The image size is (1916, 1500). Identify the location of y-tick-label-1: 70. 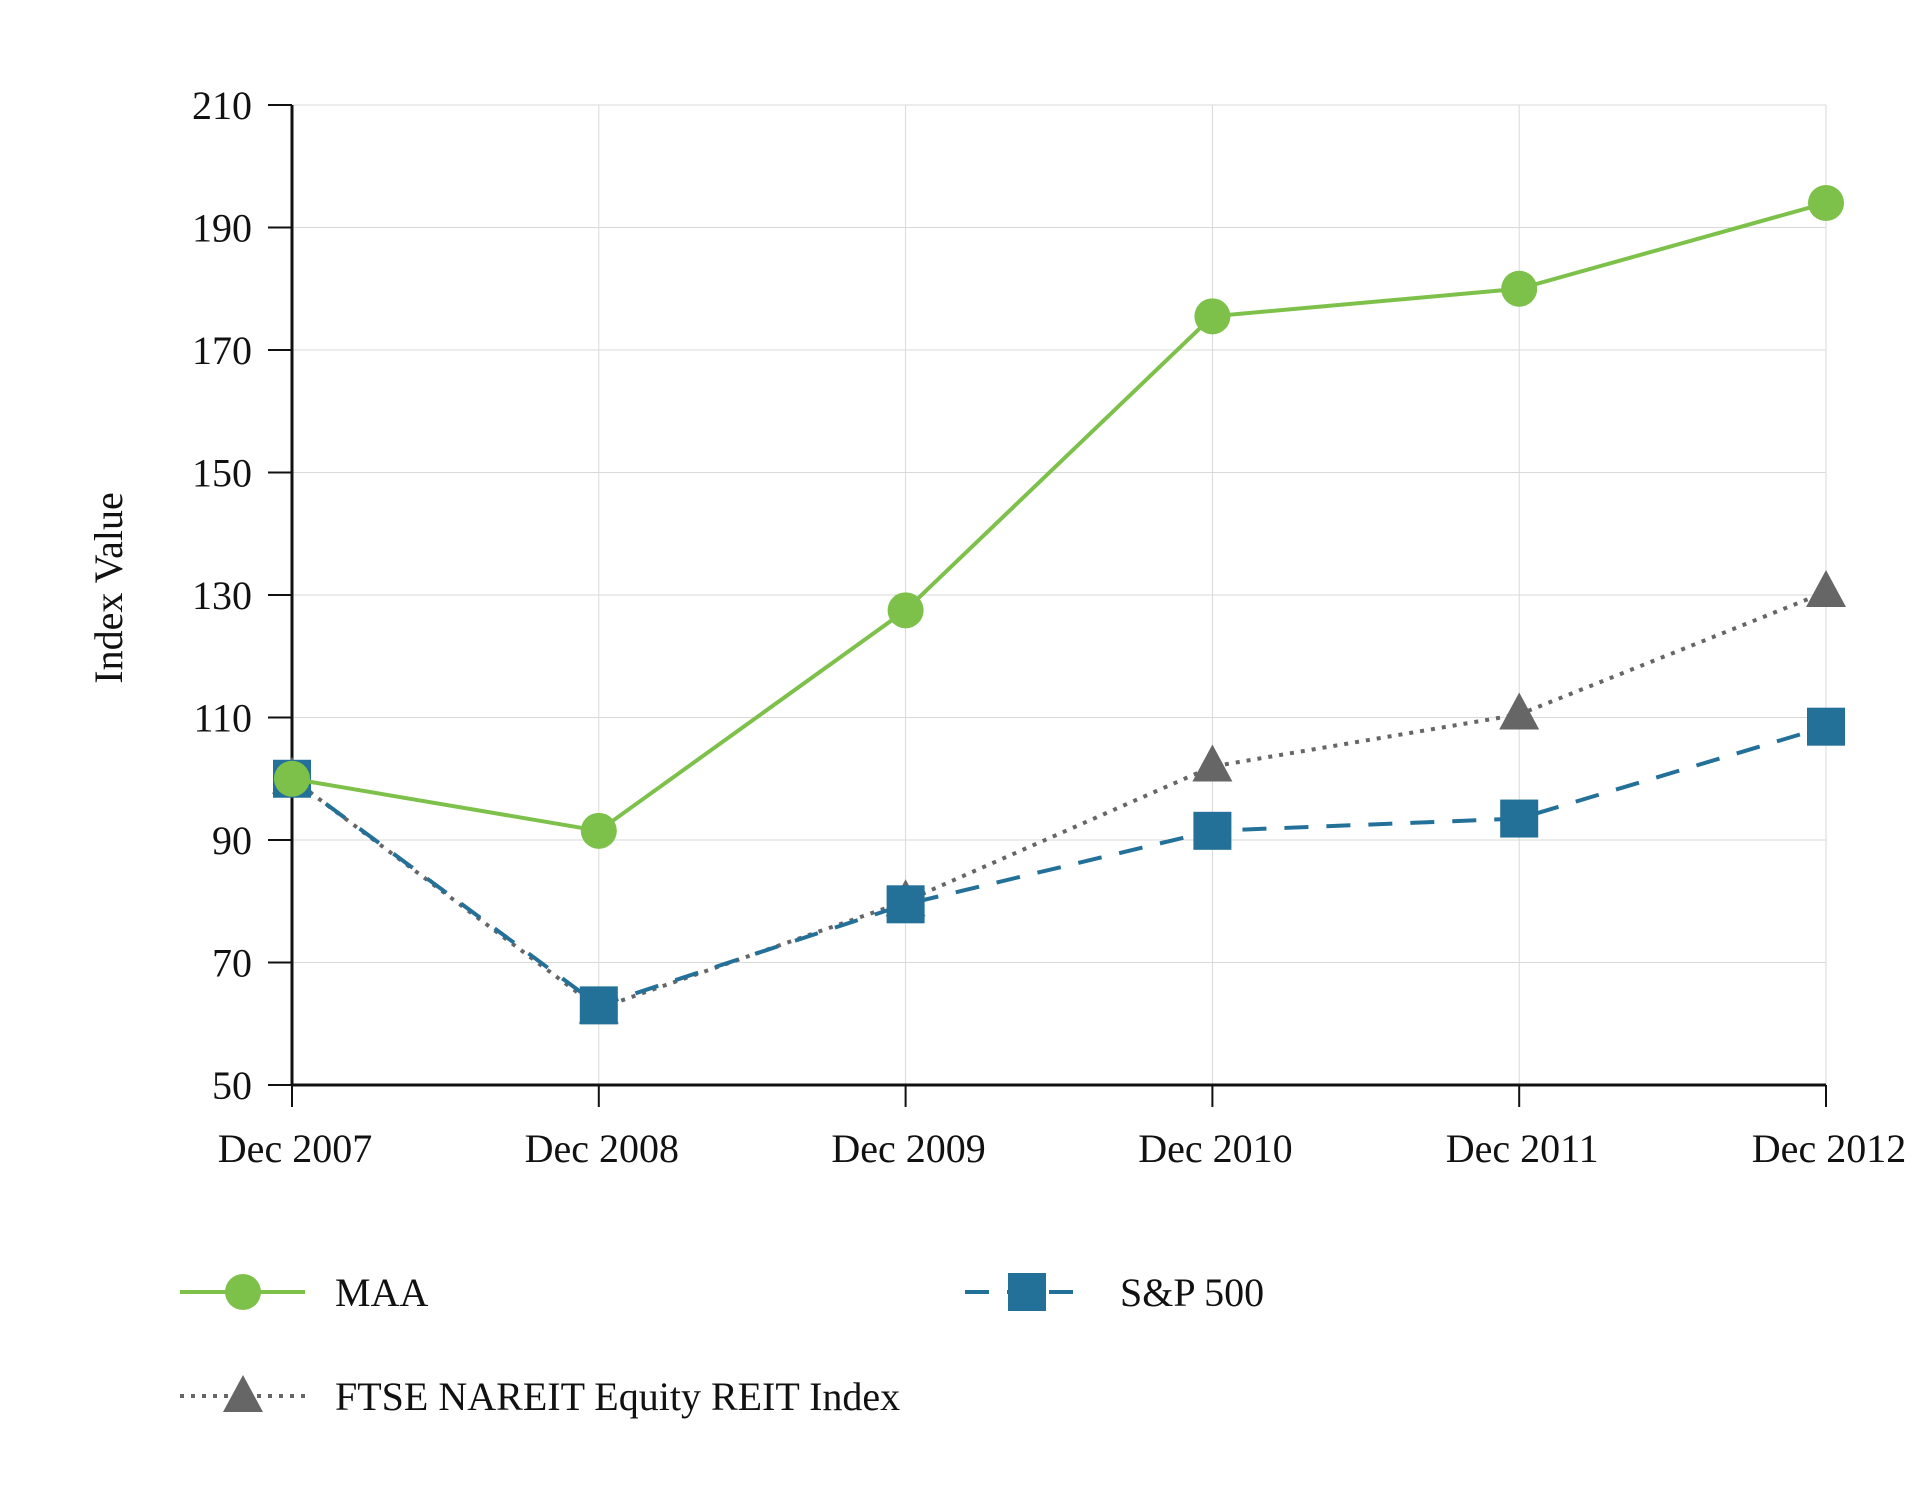
(232, 963).